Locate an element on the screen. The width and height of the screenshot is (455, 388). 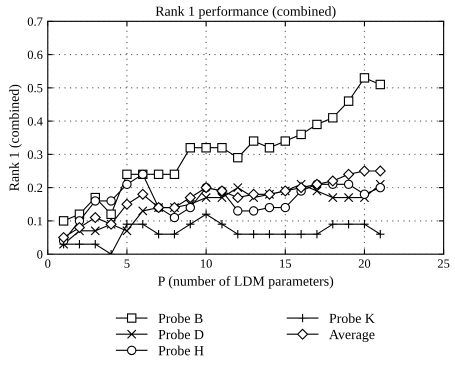
x-tick-label: 0 is located at coordinates (47, 263).